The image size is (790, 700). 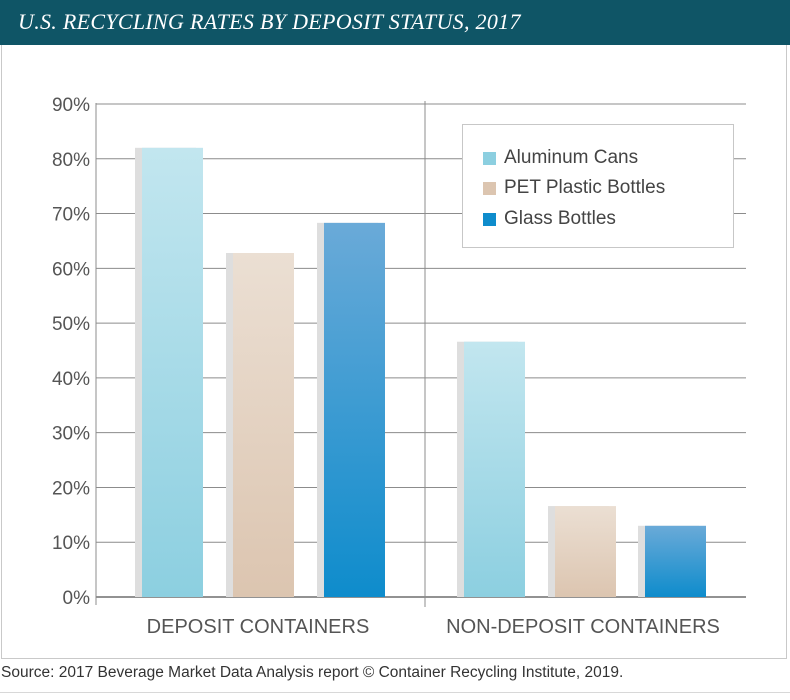 What do you see at coordinates (571, 157) in the screenshot?
I see `legend-label-aluminum-cans: Aluminum Cans` at bounding box center [571, 157].